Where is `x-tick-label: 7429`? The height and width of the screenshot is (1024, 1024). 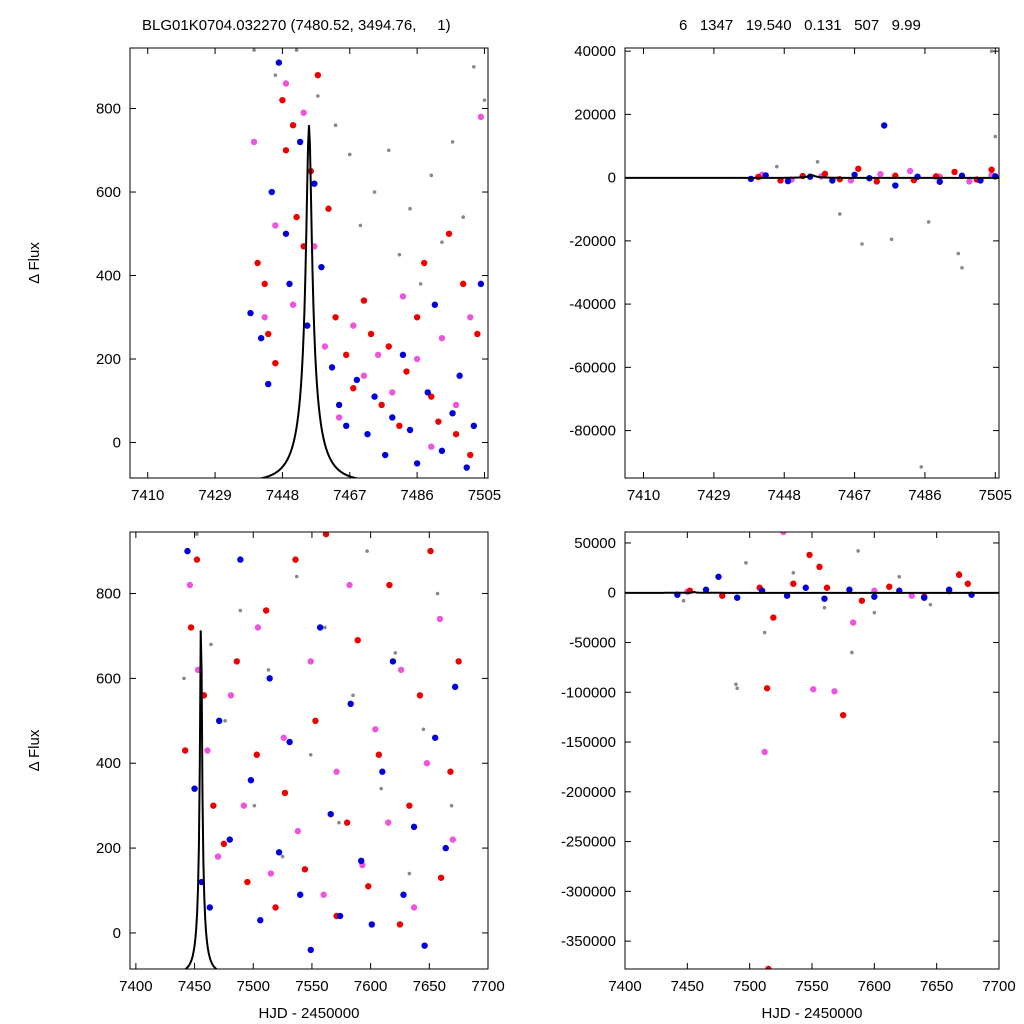 x-tick-label: 7429 is located at coordinates (214, 495).